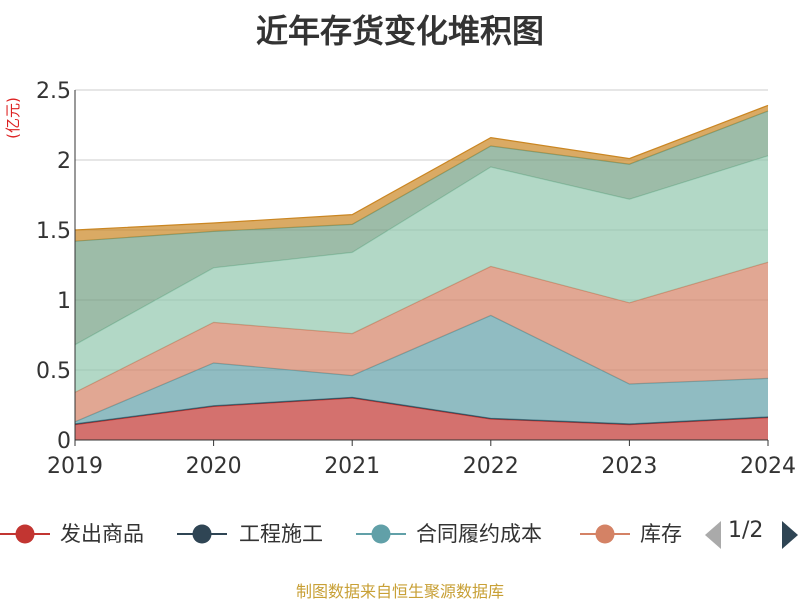 This screenshot has width=800, height=602. Describe the element at coordinates (13, 118) in the screenshot. I see `y-unit-label: (亿元)` at that location.